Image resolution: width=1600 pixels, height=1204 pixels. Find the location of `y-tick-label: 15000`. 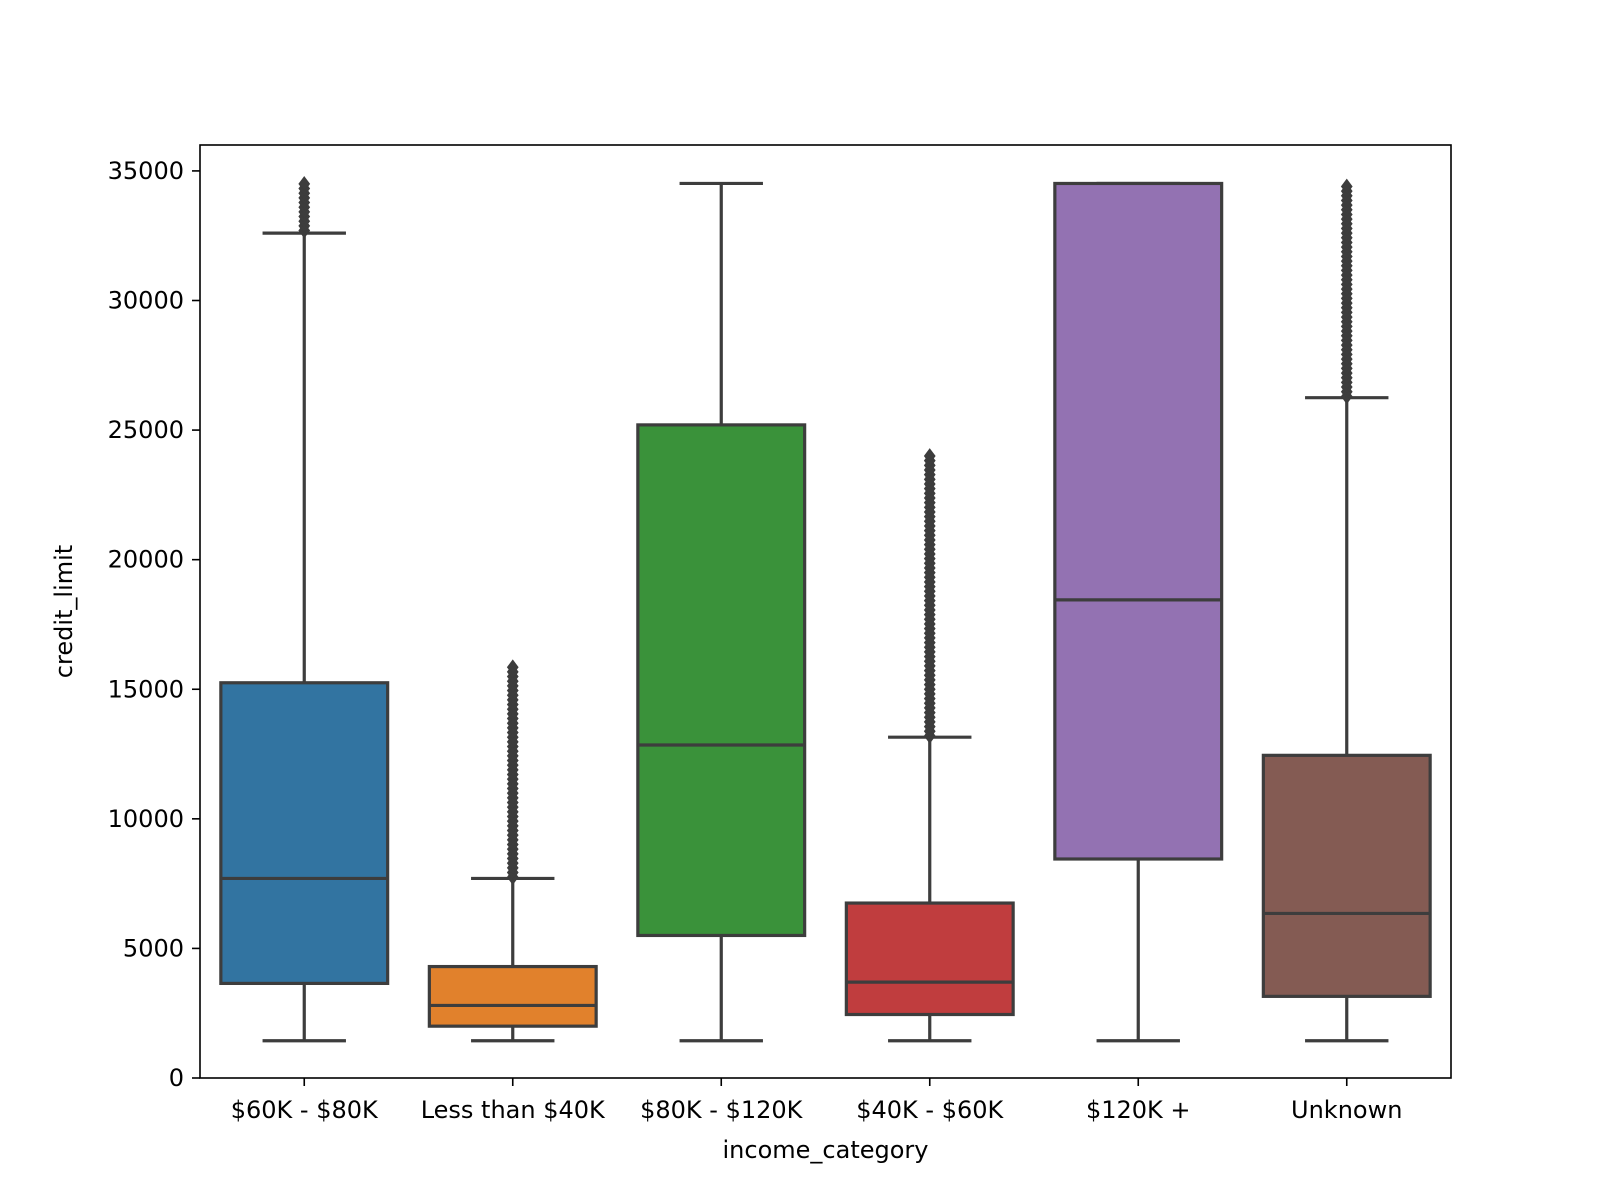

y-tick-label: 15000 is located at coordinates (146, 689).